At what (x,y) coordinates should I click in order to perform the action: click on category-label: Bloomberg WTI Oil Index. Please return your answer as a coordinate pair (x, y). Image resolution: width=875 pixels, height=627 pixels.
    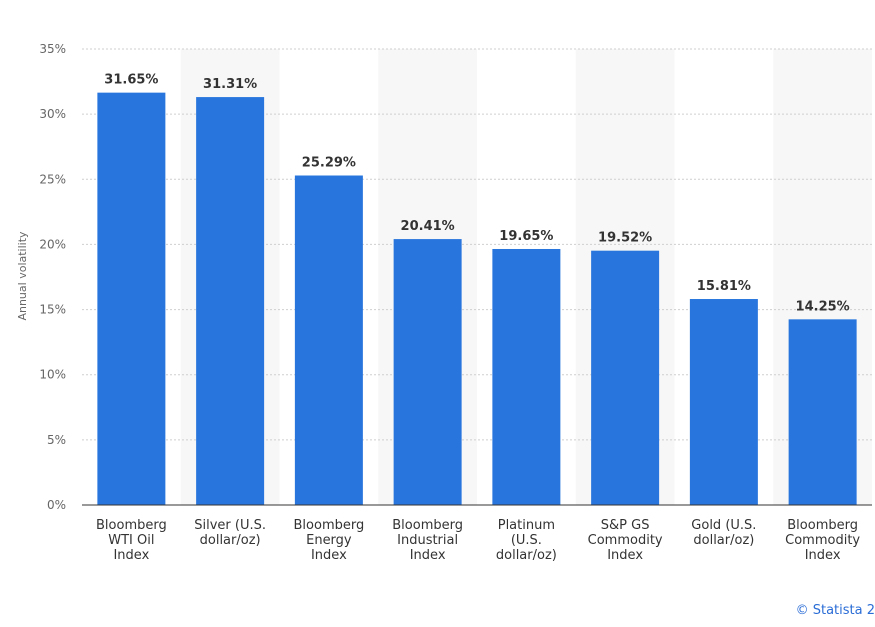
    Looking at the image, I should click on (131, 540).